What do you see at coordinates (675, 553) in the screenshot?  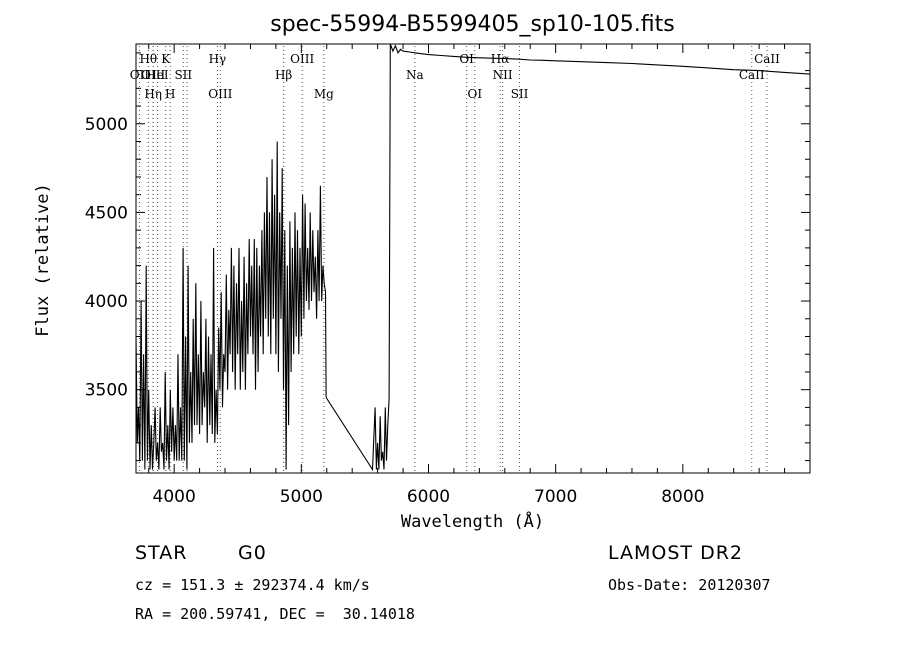 I see `survey-name: LAMOST DR2` at bounding box center [675, 553].